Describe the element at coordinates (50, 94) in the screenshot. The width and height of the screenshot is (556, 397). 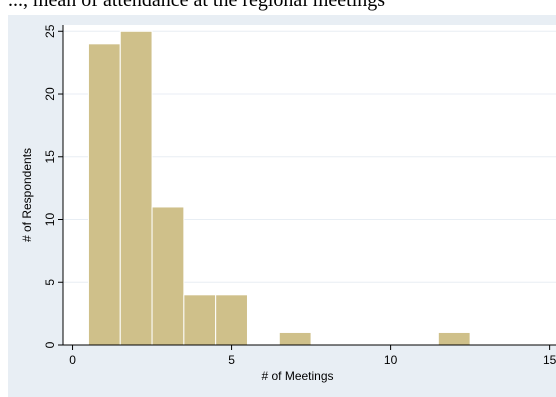
I see `y-tick-label: 20` at that location.